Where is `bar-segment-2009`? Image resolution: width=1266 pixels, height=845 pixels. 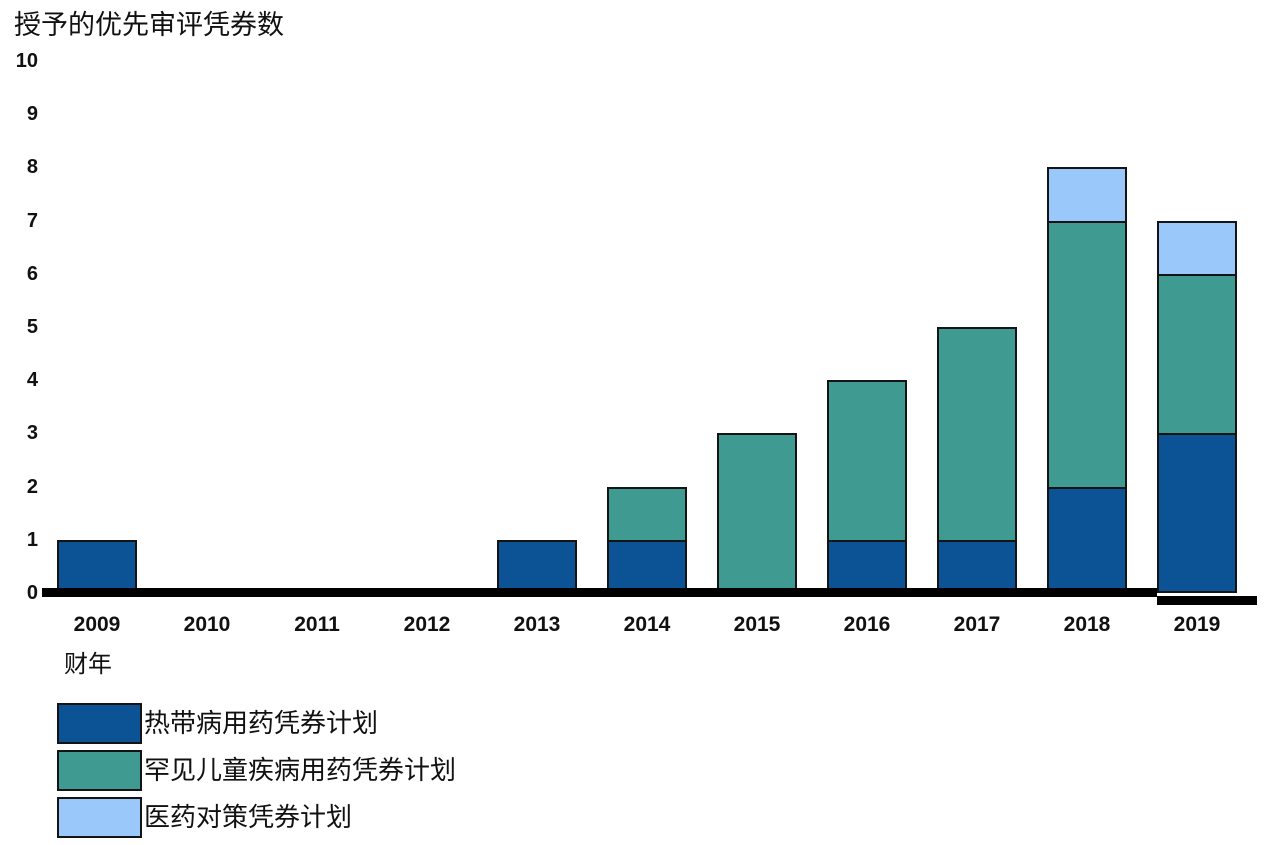
bar-segment-2009 is located at coordinates (97, 566).